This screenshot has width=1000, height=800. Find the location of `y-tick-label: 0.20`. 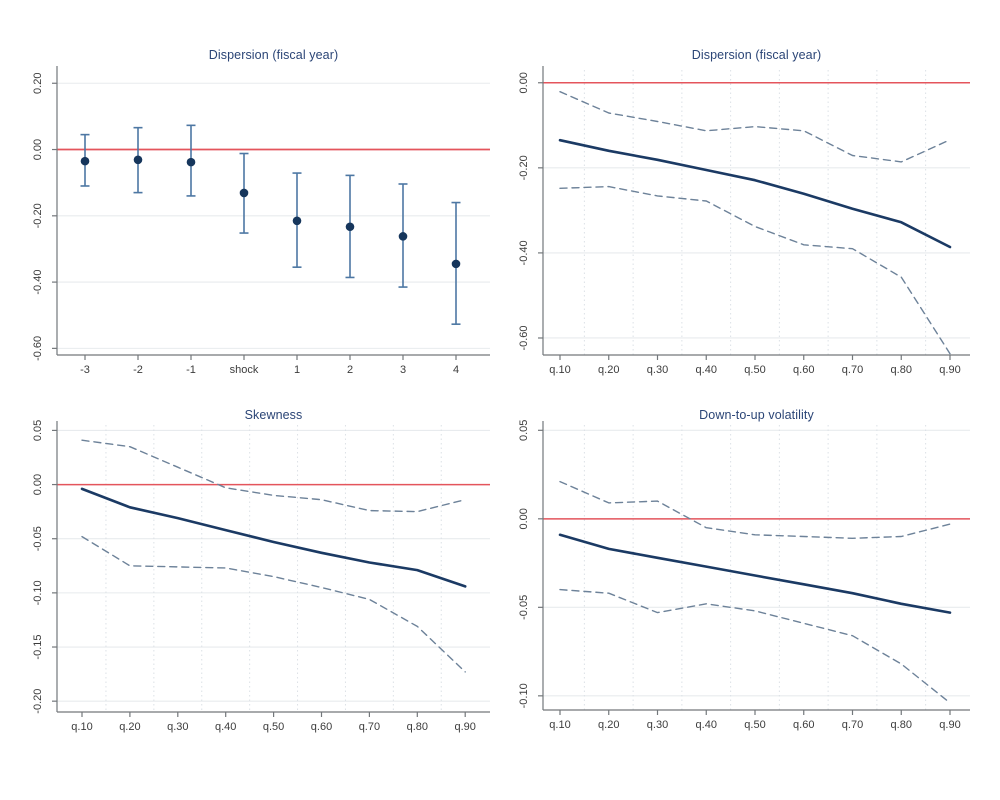

y-tick-label: 0.20 is located at coordinates (38, 83).